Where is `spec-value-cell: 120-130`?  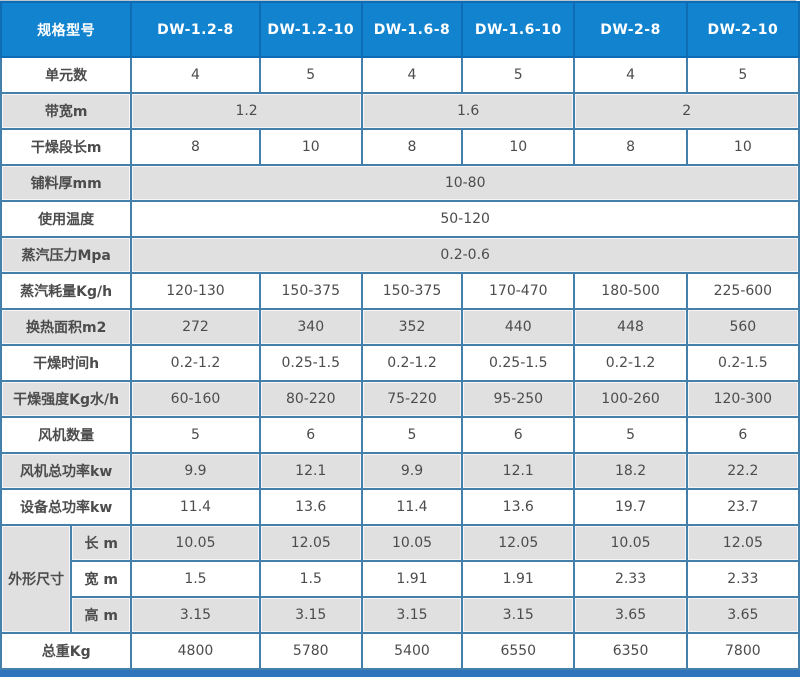 spec-value-cell: 120-130 is located at coordinates (195, 291).